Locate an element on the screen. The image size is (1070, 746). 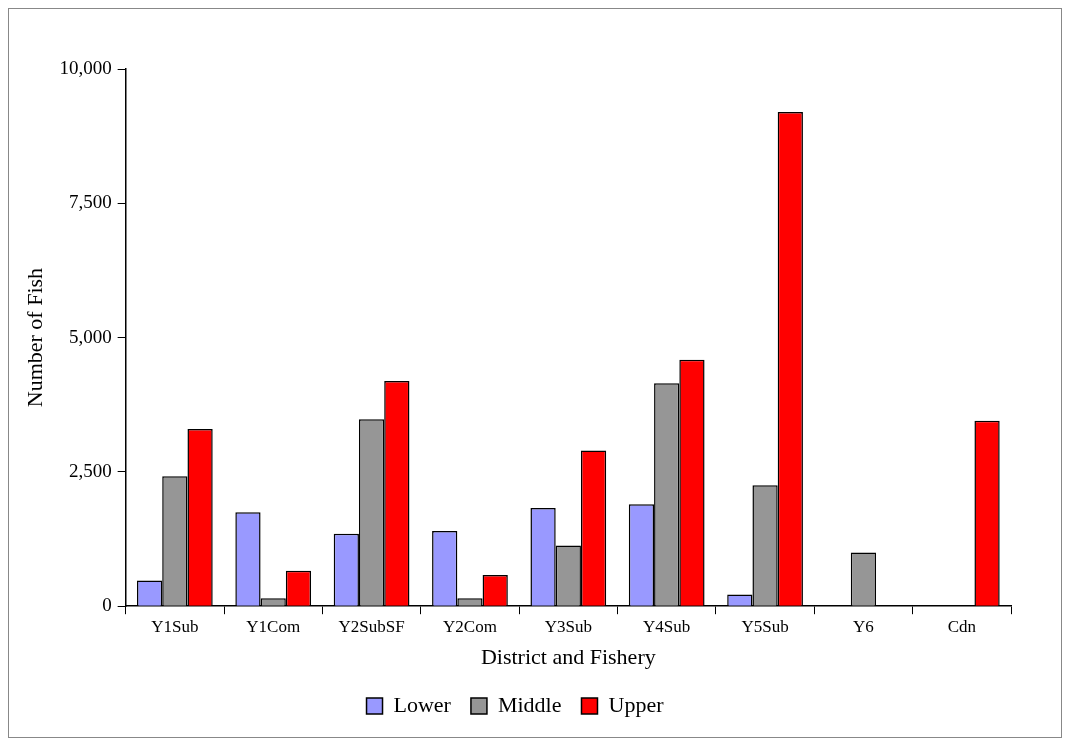
y-axis-title: Number of Fish is located at coordinates (34, 337).